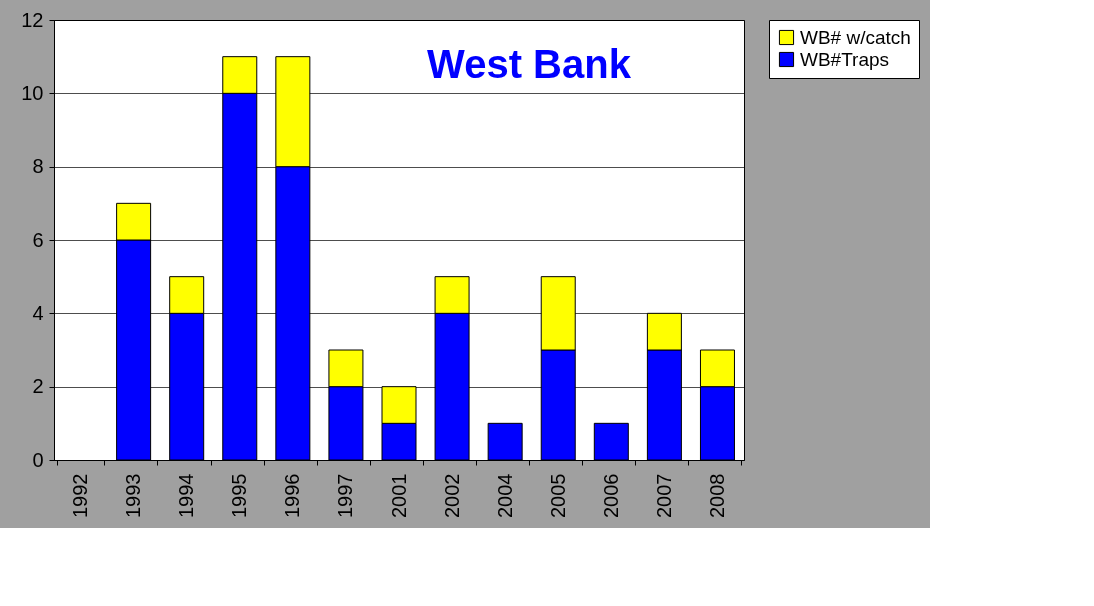 This screenshot has height=606, width=1094. What do you see at coordinates (855, 37) in the screenshot?
I see `legend-label: WB# w/catch` at bounding box center [855, 37].